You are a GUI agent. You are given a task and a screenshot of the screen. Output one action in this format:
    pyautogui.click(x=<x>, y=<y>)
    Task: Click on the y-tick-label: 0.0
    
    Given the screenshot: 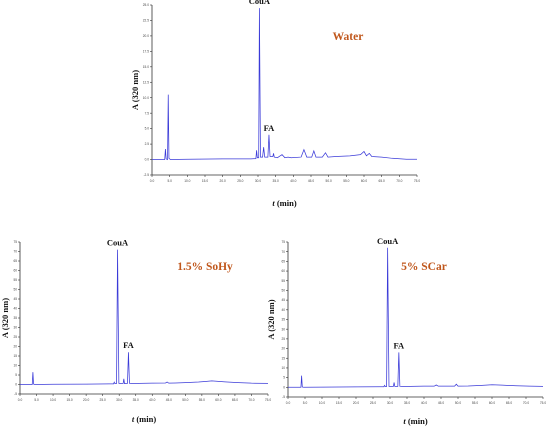 What is the action you would take?
    pyautogui.click(x=147, y=160)
    